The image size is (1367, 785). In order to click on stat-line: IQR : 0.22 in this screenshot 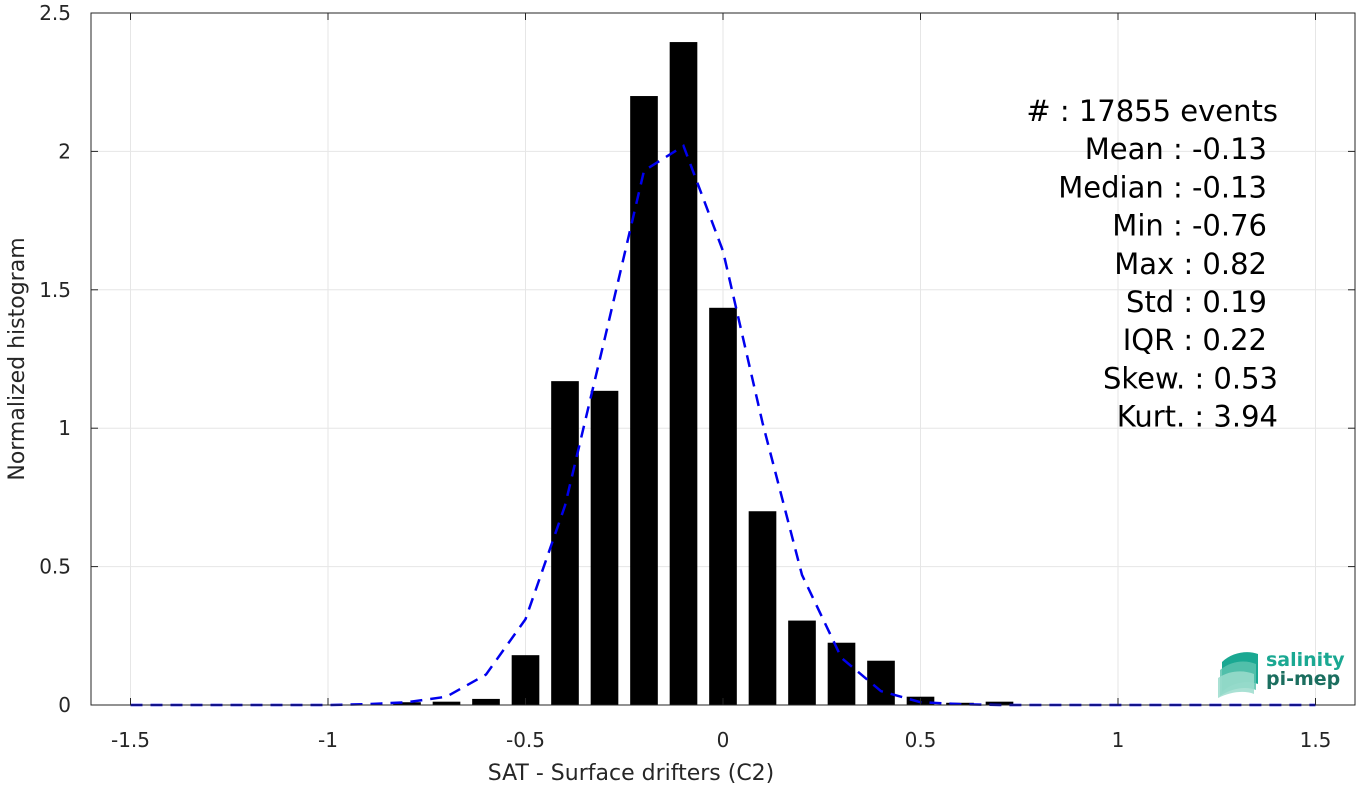, I will do `click(1195, 340)`.